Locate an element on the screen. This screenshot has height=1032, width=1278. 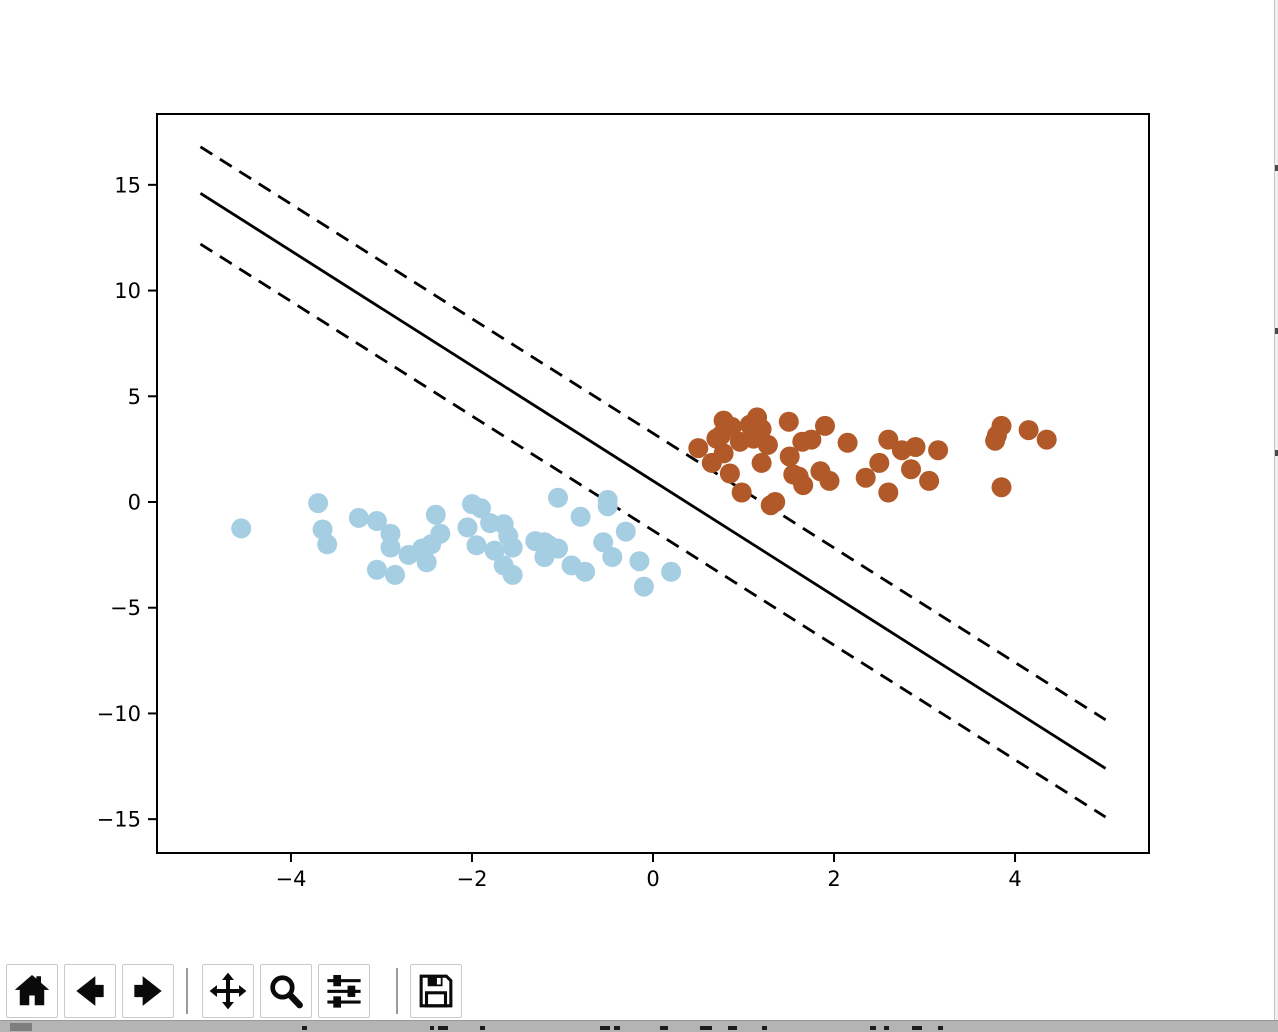
class-1-brown-points is located at coordinates (872, 461).